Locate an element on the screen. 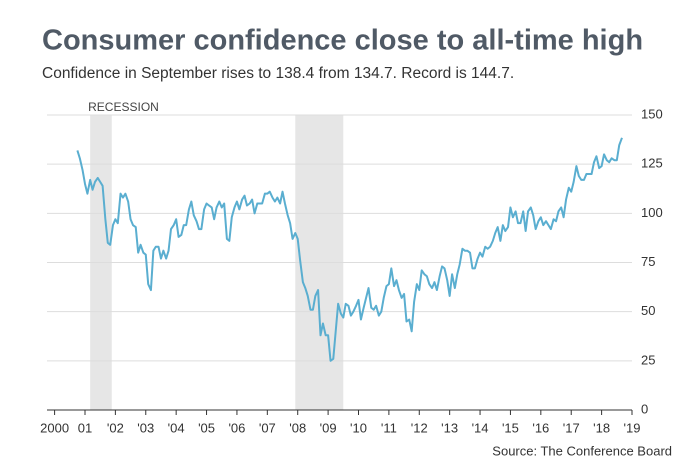 This screenshot has width=697, height=475. y-tick-label: 125 is located at coordinates (652, 163).